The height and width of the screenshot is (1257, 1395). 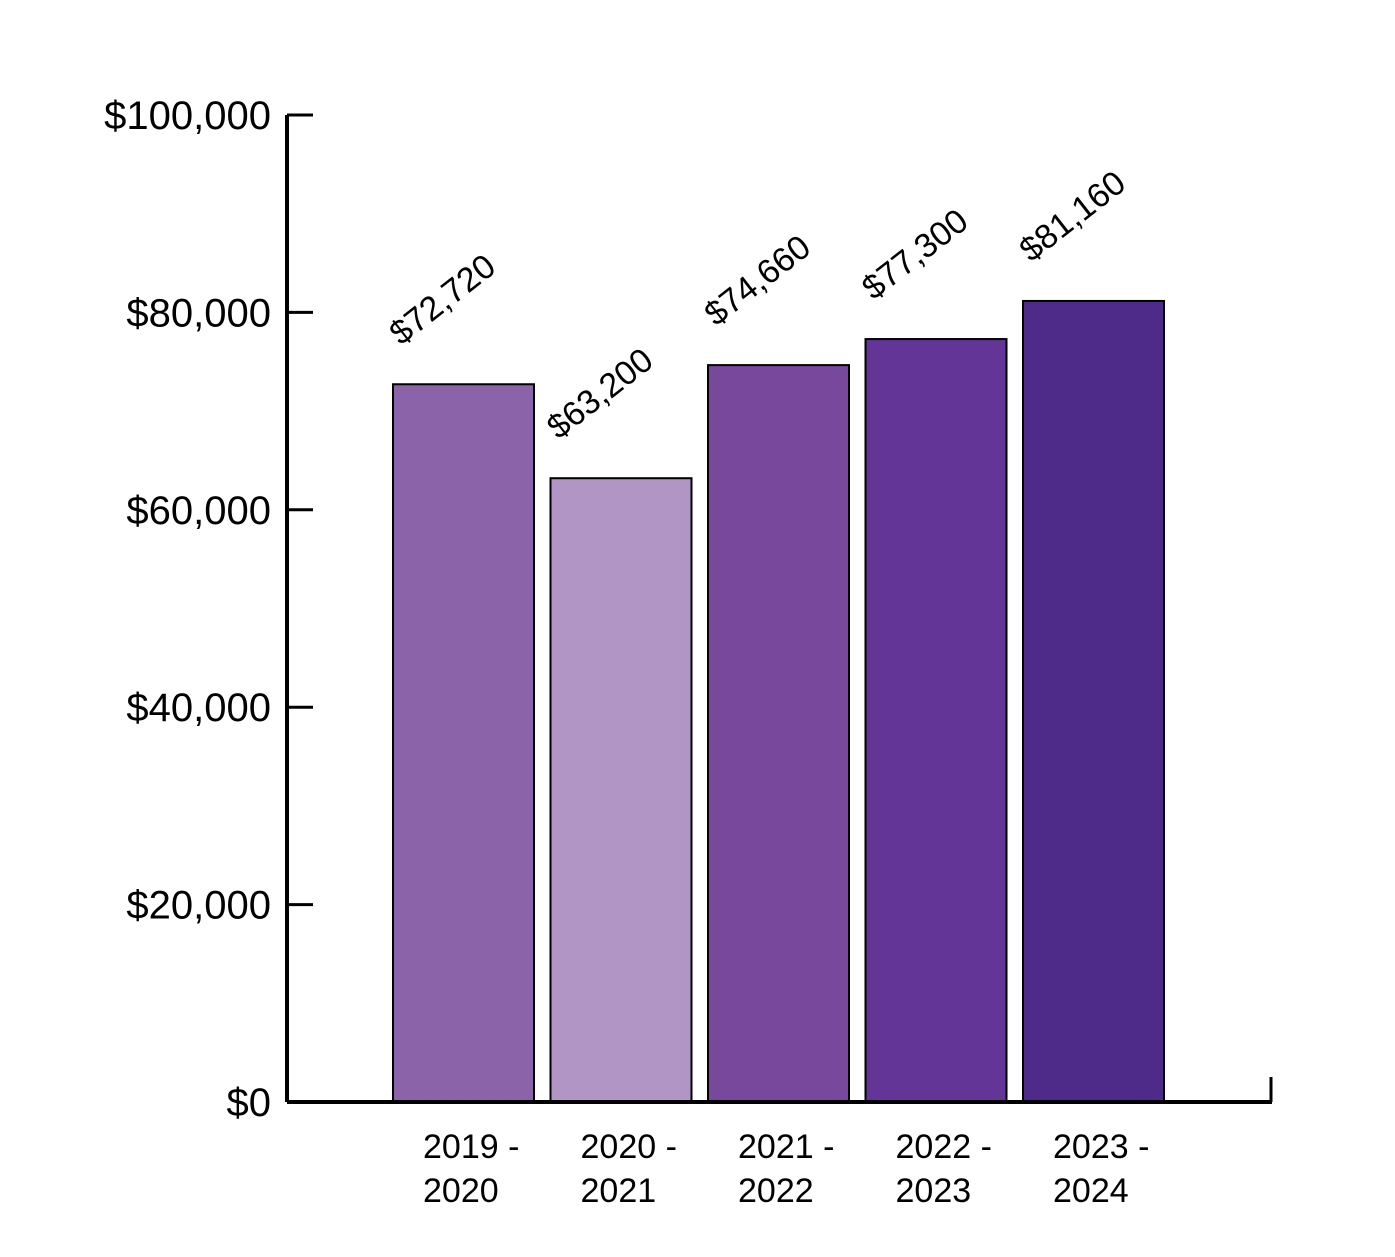 What do you see at coordinates (944, 1147) in the screenshot?
I see `x-tick-label-line: 2022 -` at bounding box center [944, 1147].